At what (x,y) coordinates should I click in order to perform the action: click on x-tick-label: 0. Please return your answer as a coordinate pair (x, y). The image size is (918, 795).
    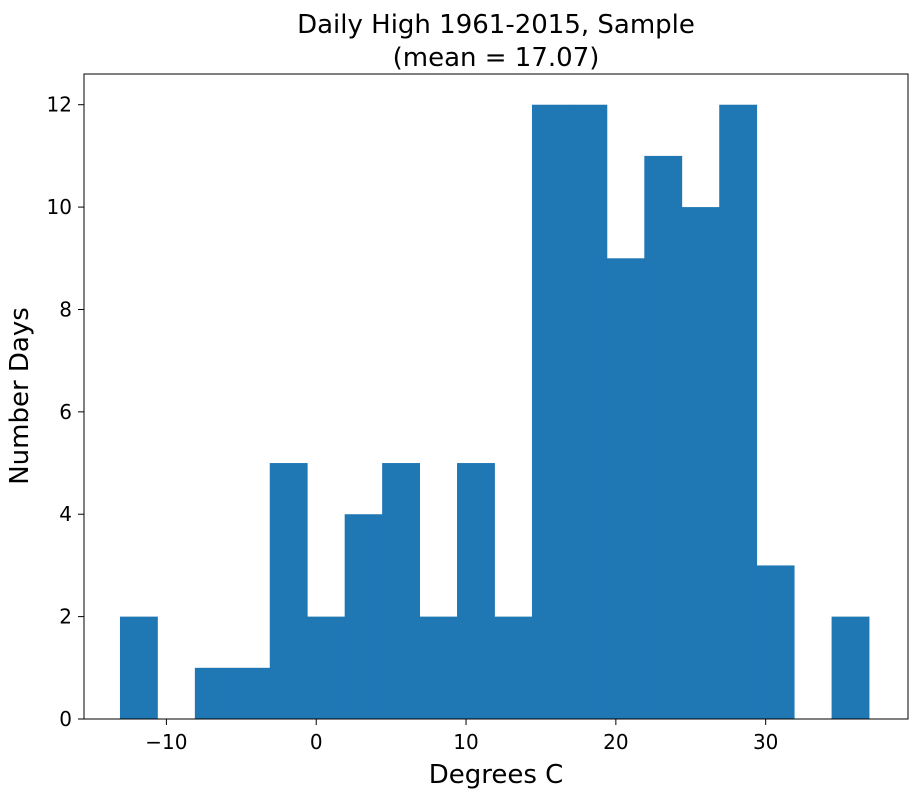
    Looking at the image, I should click on (316, 742).